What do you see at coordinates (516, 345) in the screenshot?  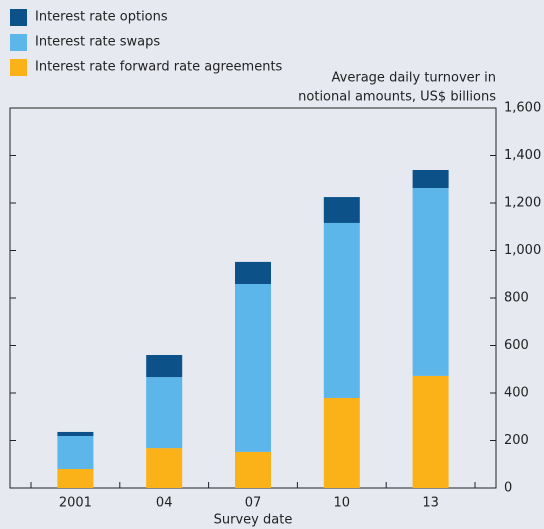 I see `y-tick-label: 600` at bounding box center [516, 345].